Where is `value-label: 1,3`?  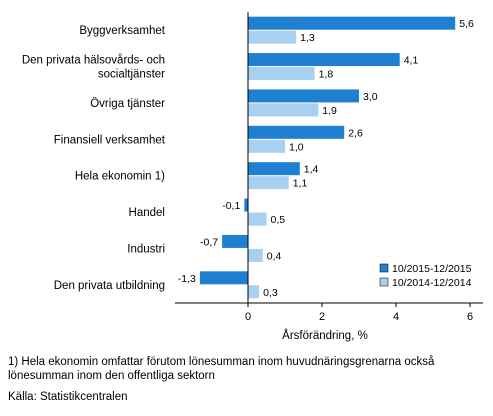
value-label: 1,3 is located at coordinates (307, 38).